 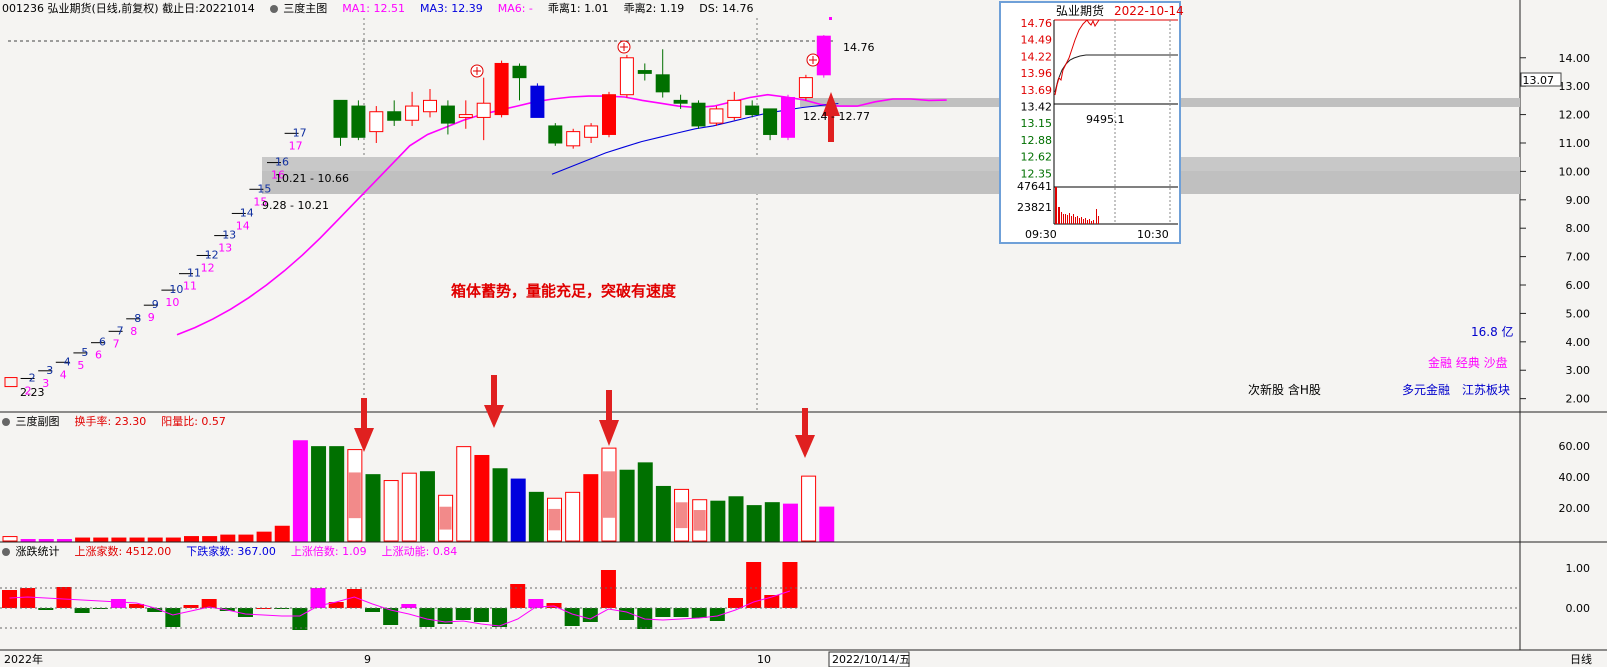 I want to click on volume-axis-20: 20.00, so click(x=1575, y=508).